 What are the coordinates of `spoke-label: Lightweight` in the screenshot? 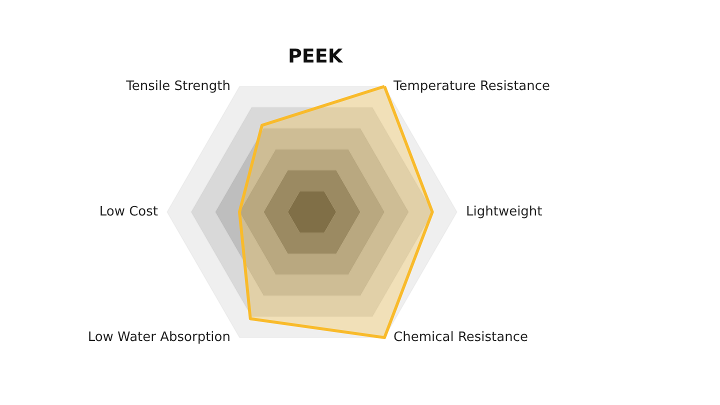 It's located at (504, 212).